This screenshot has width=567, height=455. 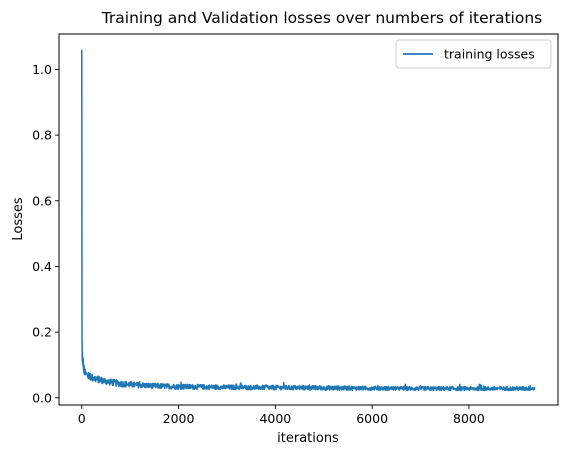 I want to click on y-tick-label: 1.0, so click(x=42, y=69).